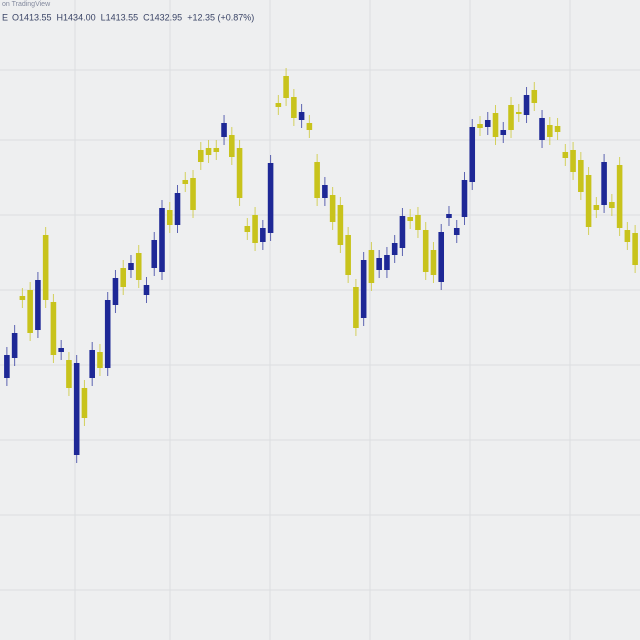  I want to click on ohlc-legend-item: L1413.55, so click(120, 17).